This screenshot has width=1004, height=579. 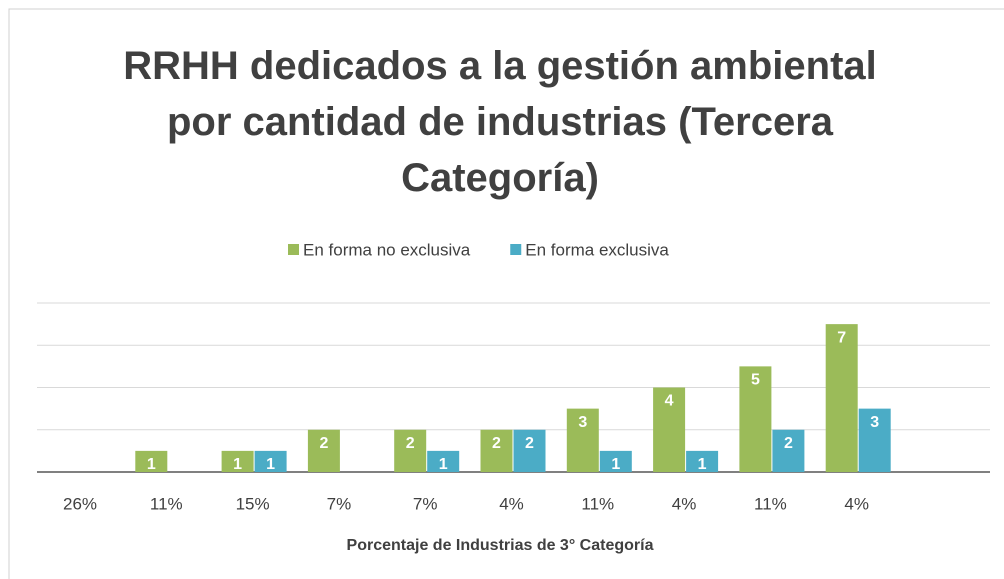 I want to click on data-label: 4, so click(x=669, y=401).